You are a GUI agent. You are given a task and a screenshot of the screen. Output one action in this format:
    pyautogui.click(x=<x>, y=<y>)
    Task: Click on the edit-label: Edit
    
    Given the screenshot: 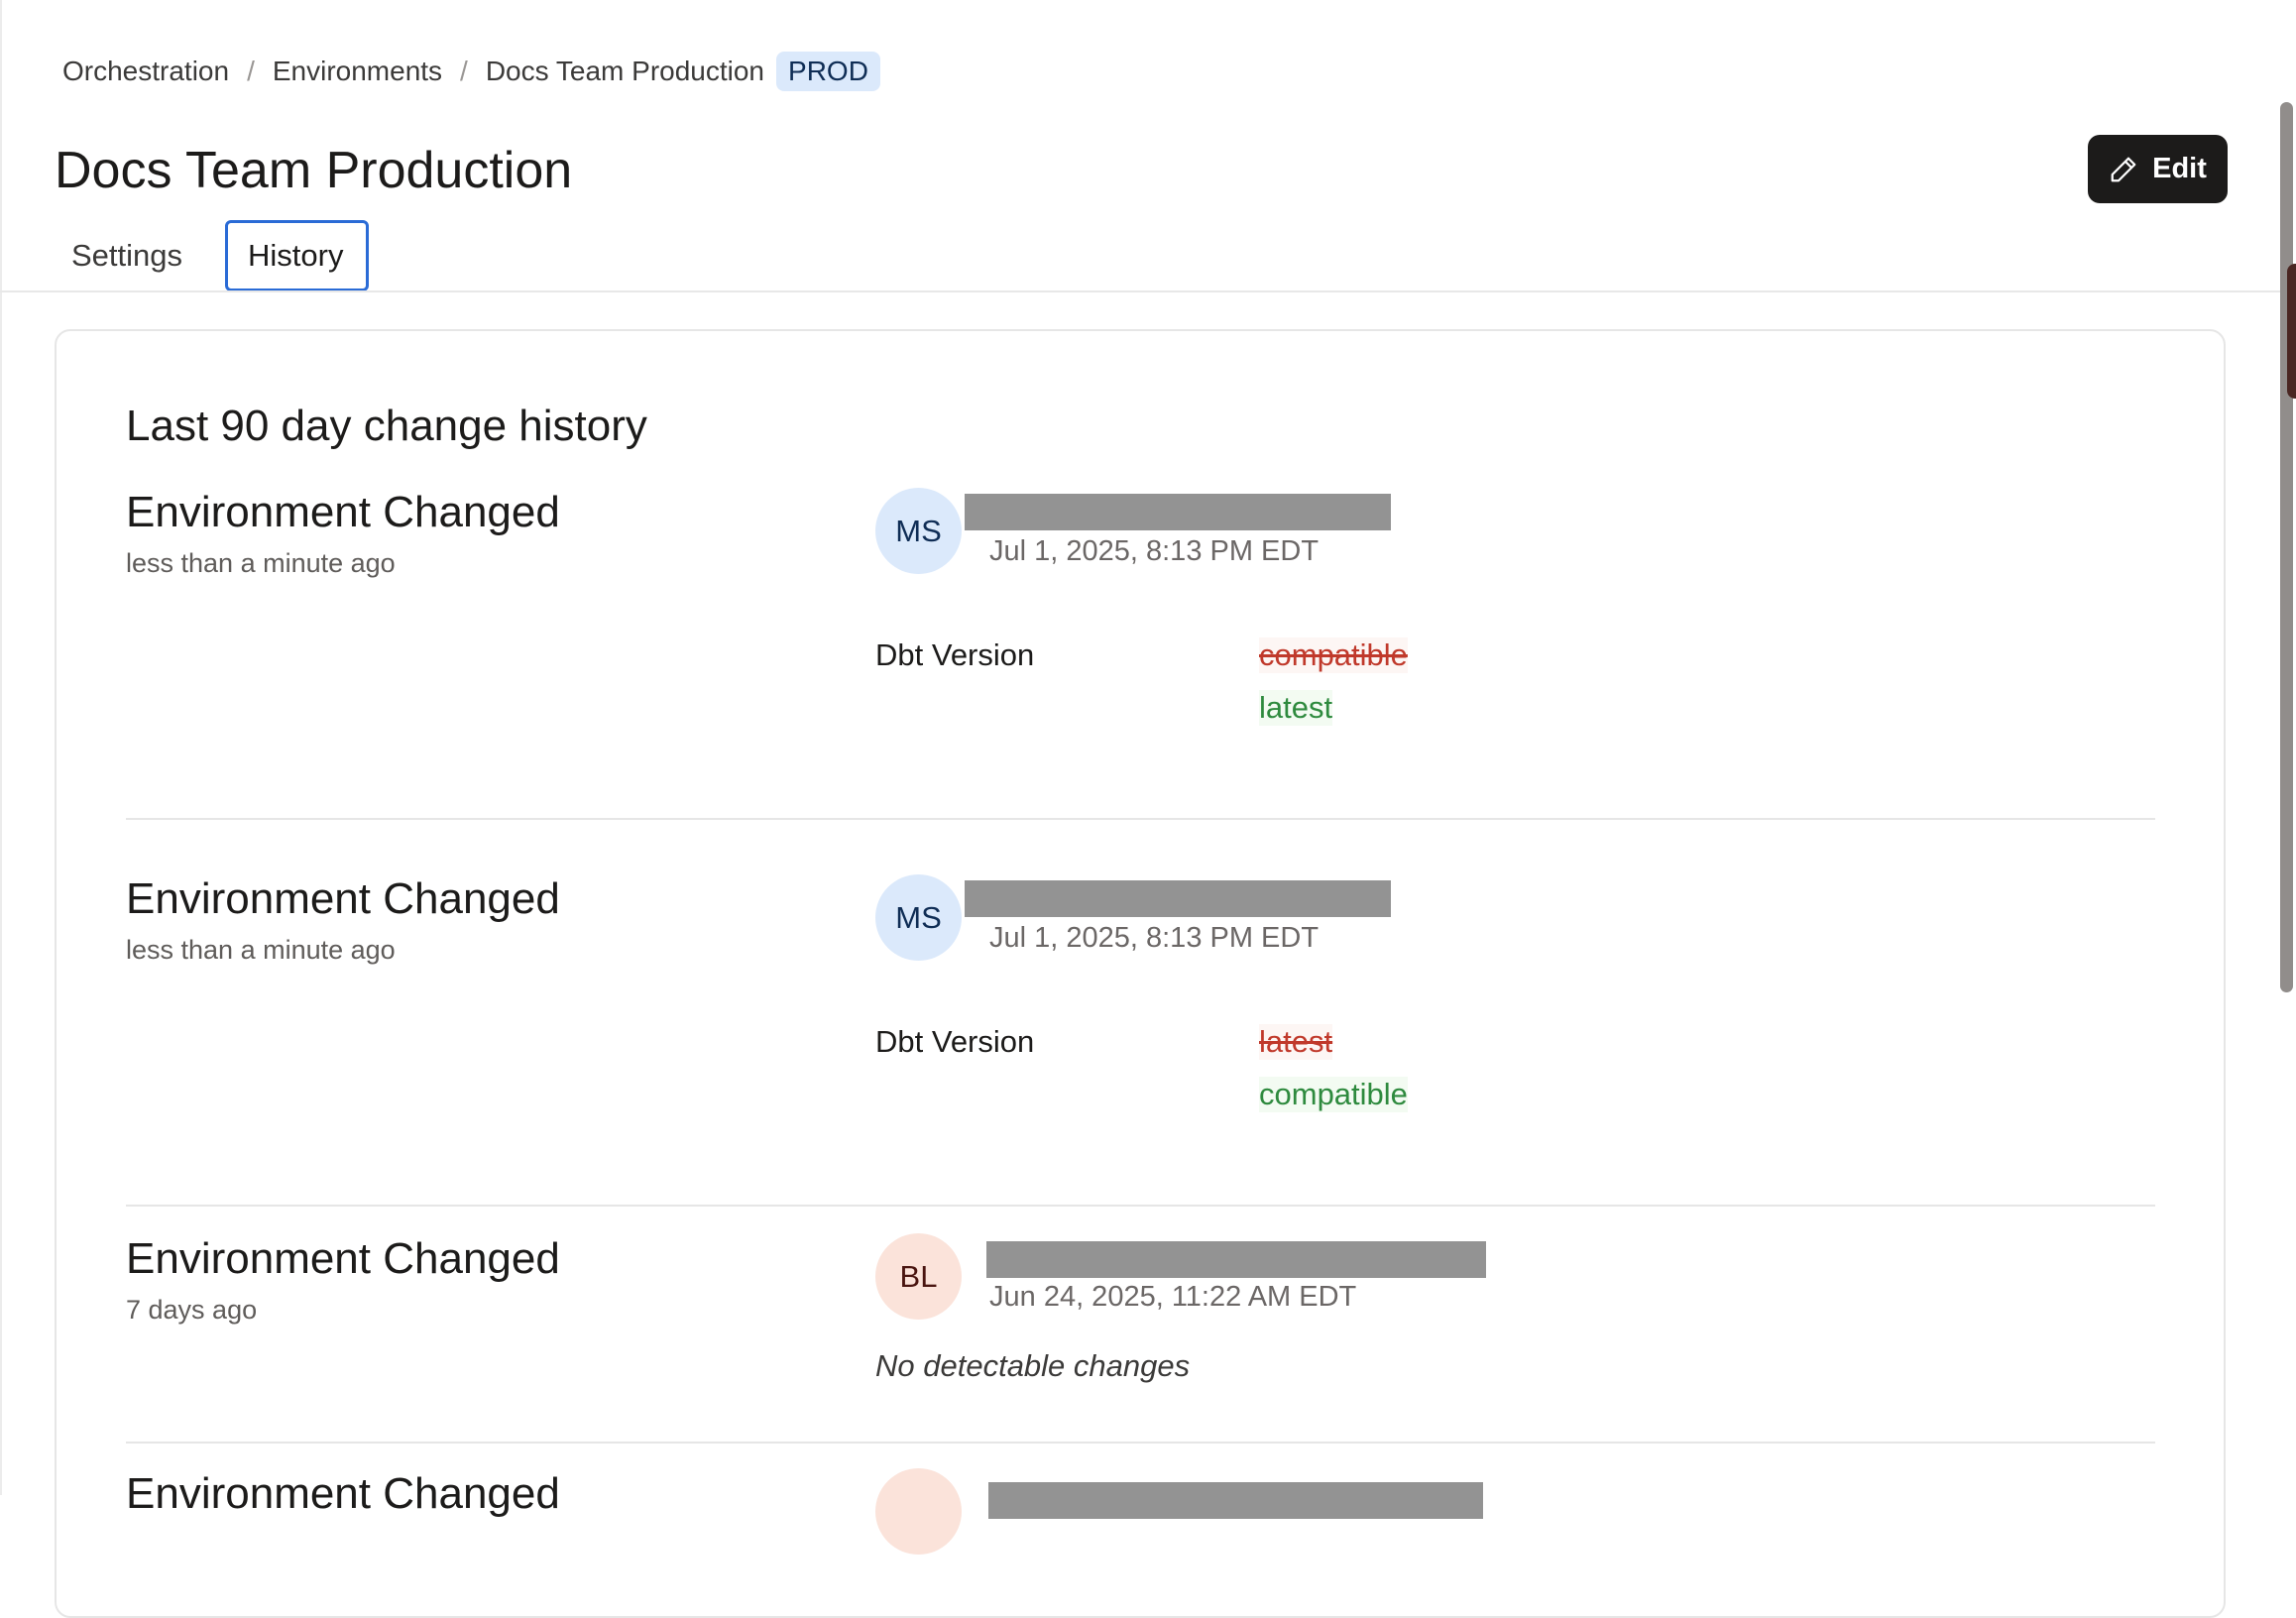 What is the action you would take?
    pyautogui.click(x=2179, y=168)
    